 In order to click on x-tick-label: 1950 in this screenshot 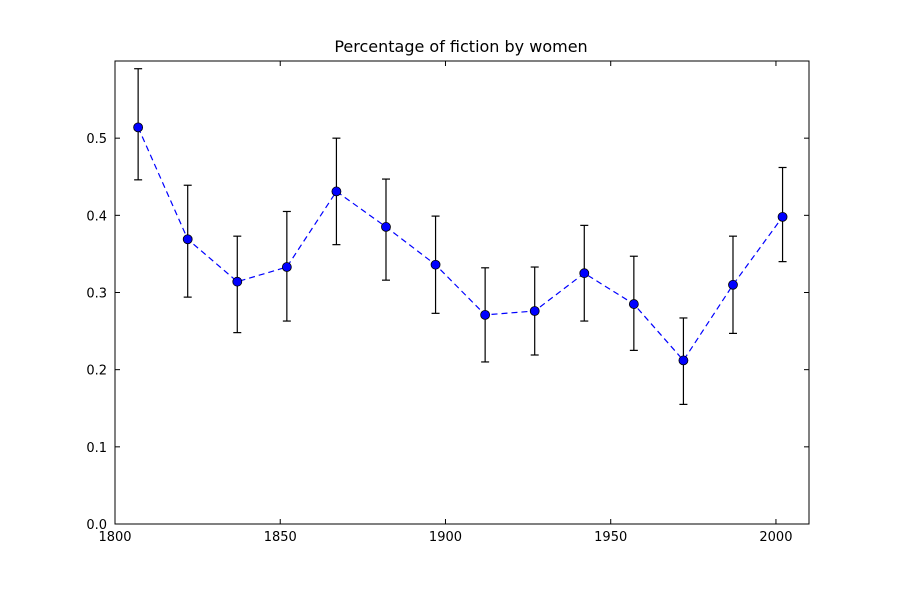, I will do `click(610, 537)`.